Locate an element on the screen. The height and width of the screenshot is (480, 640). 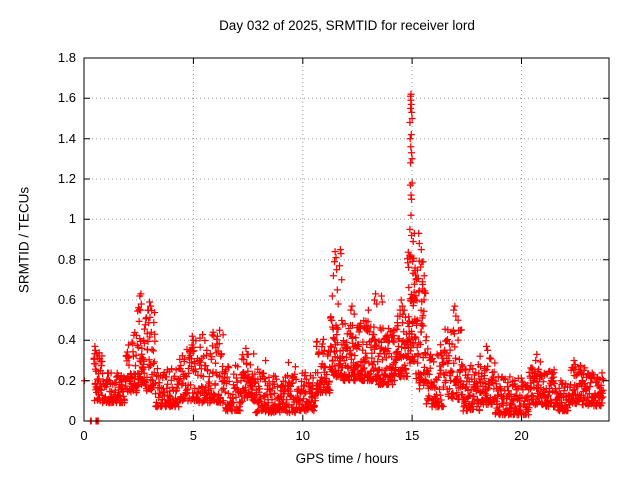
x-tick-label: 10 is located at coordinates (302, 435).